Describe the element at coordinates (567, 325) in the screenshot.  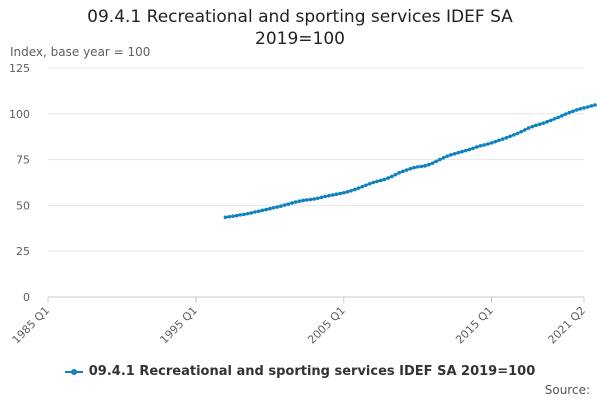
I see `x-tick-label: 2021 Q2` at that location.